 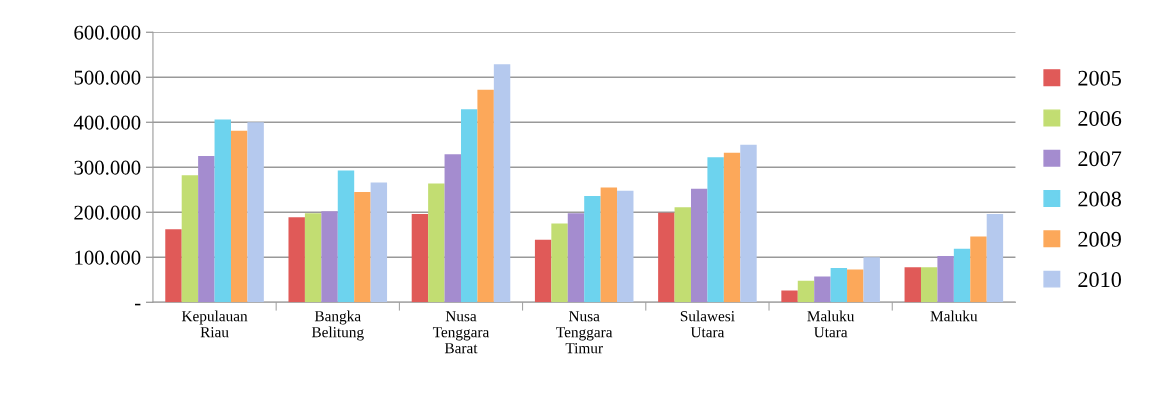 I want to click on y-tick-label: 400.000, so click(x=107, y=122).